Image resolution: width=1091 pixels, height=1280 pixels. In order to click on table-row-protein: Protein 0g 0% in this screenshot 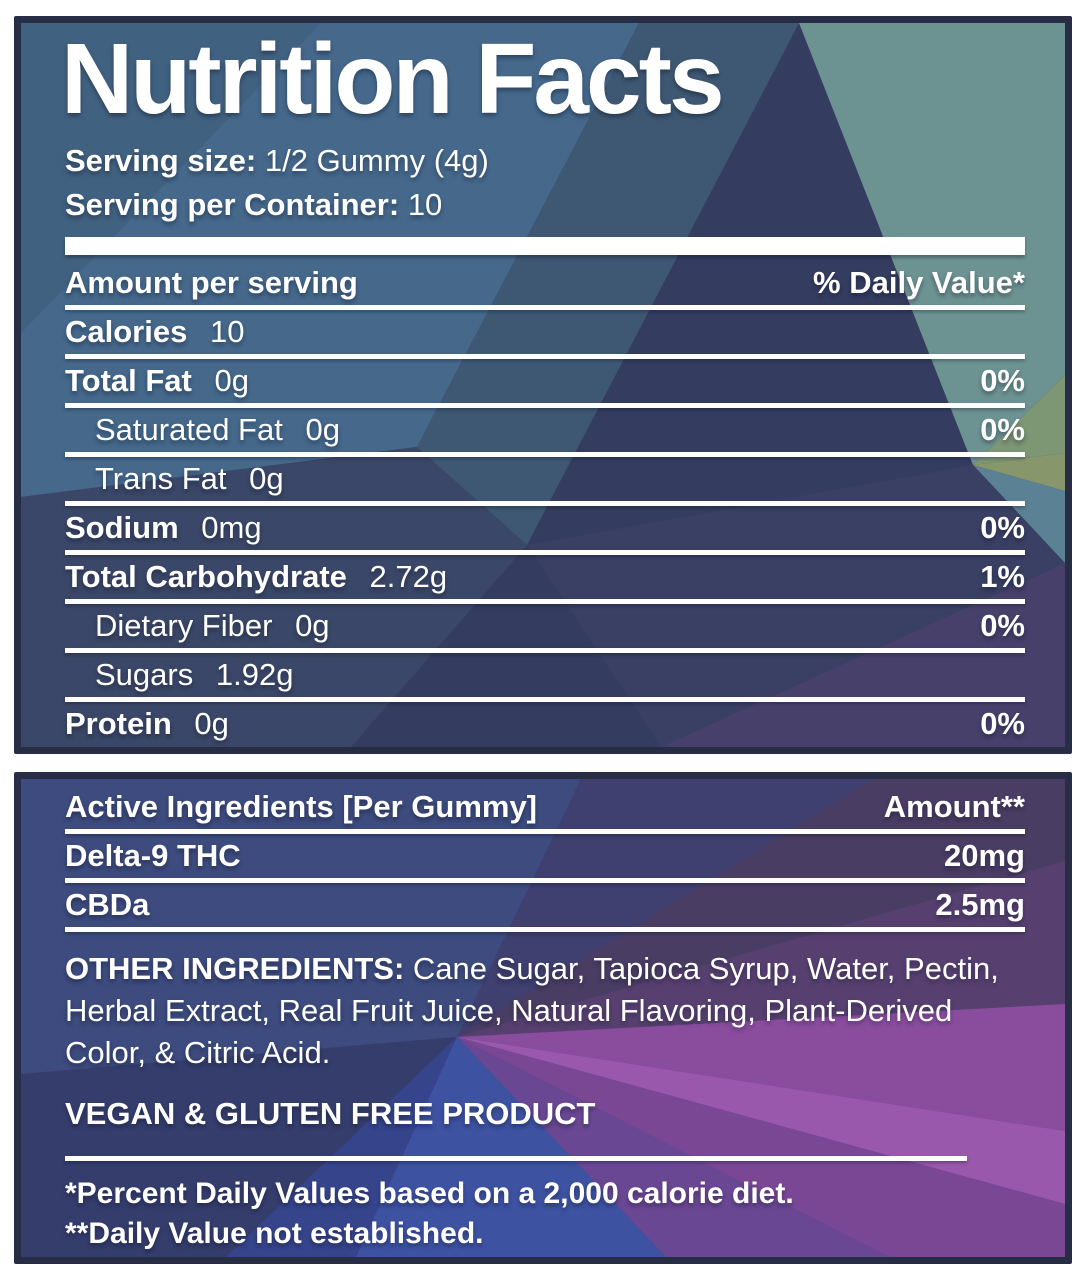, I will do `click(545, 724)`.